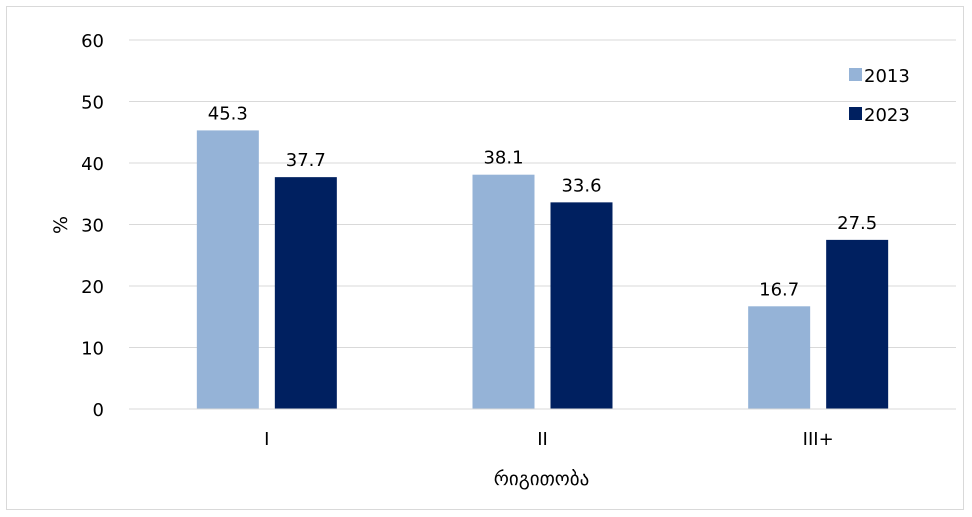  Describe the element at coordinates (92, 103) in the screenshot. I see `y-tick-label: 50` at that location.